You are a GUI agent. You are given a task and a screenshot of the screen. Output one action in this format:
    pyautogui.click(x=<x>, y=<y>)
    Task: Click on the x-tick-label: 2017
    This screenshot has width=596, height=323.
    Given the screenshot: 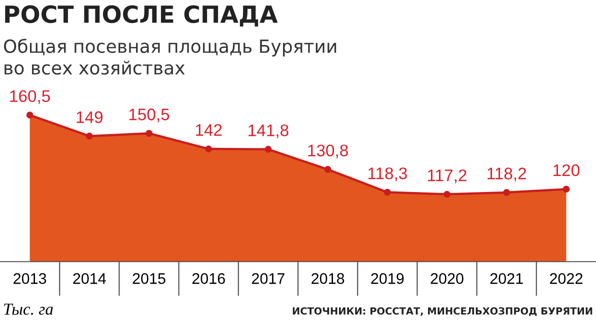 What is the action you would take?
    pyautogui.click(x=268, y=278)
    